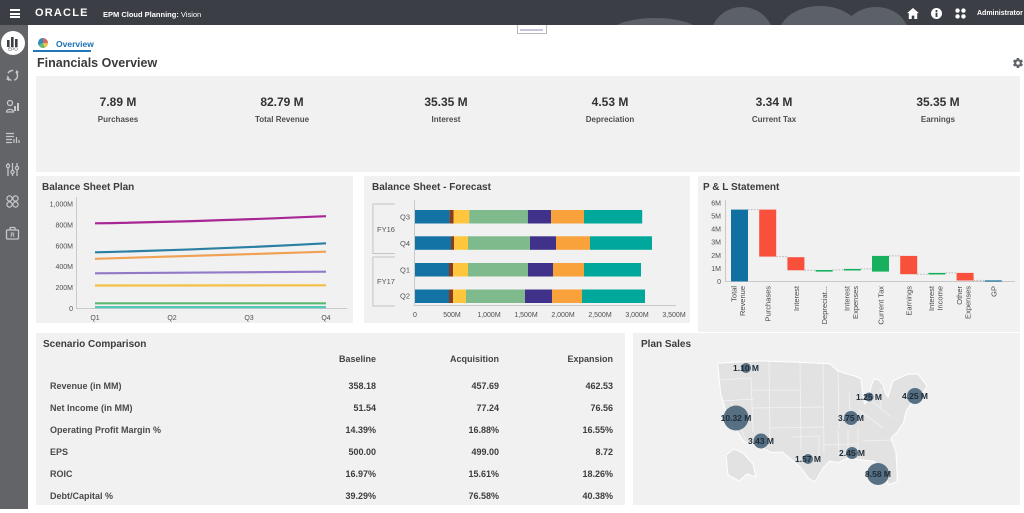  I want to click on svg-text: 5M, so click(716, 217).